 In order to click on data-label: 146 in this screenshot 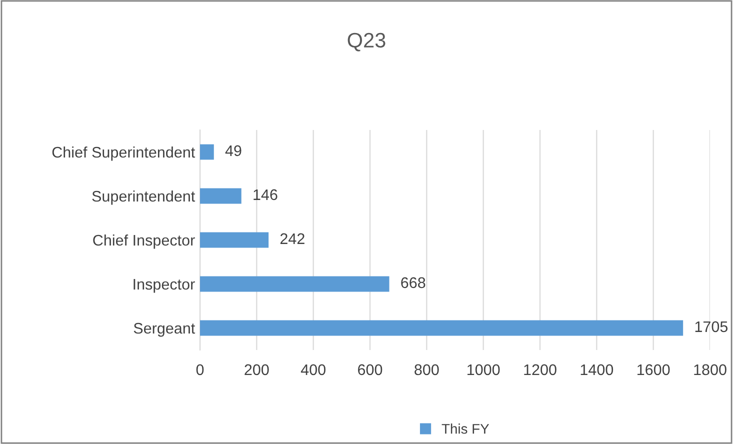, I will do `click(266, 194)`.